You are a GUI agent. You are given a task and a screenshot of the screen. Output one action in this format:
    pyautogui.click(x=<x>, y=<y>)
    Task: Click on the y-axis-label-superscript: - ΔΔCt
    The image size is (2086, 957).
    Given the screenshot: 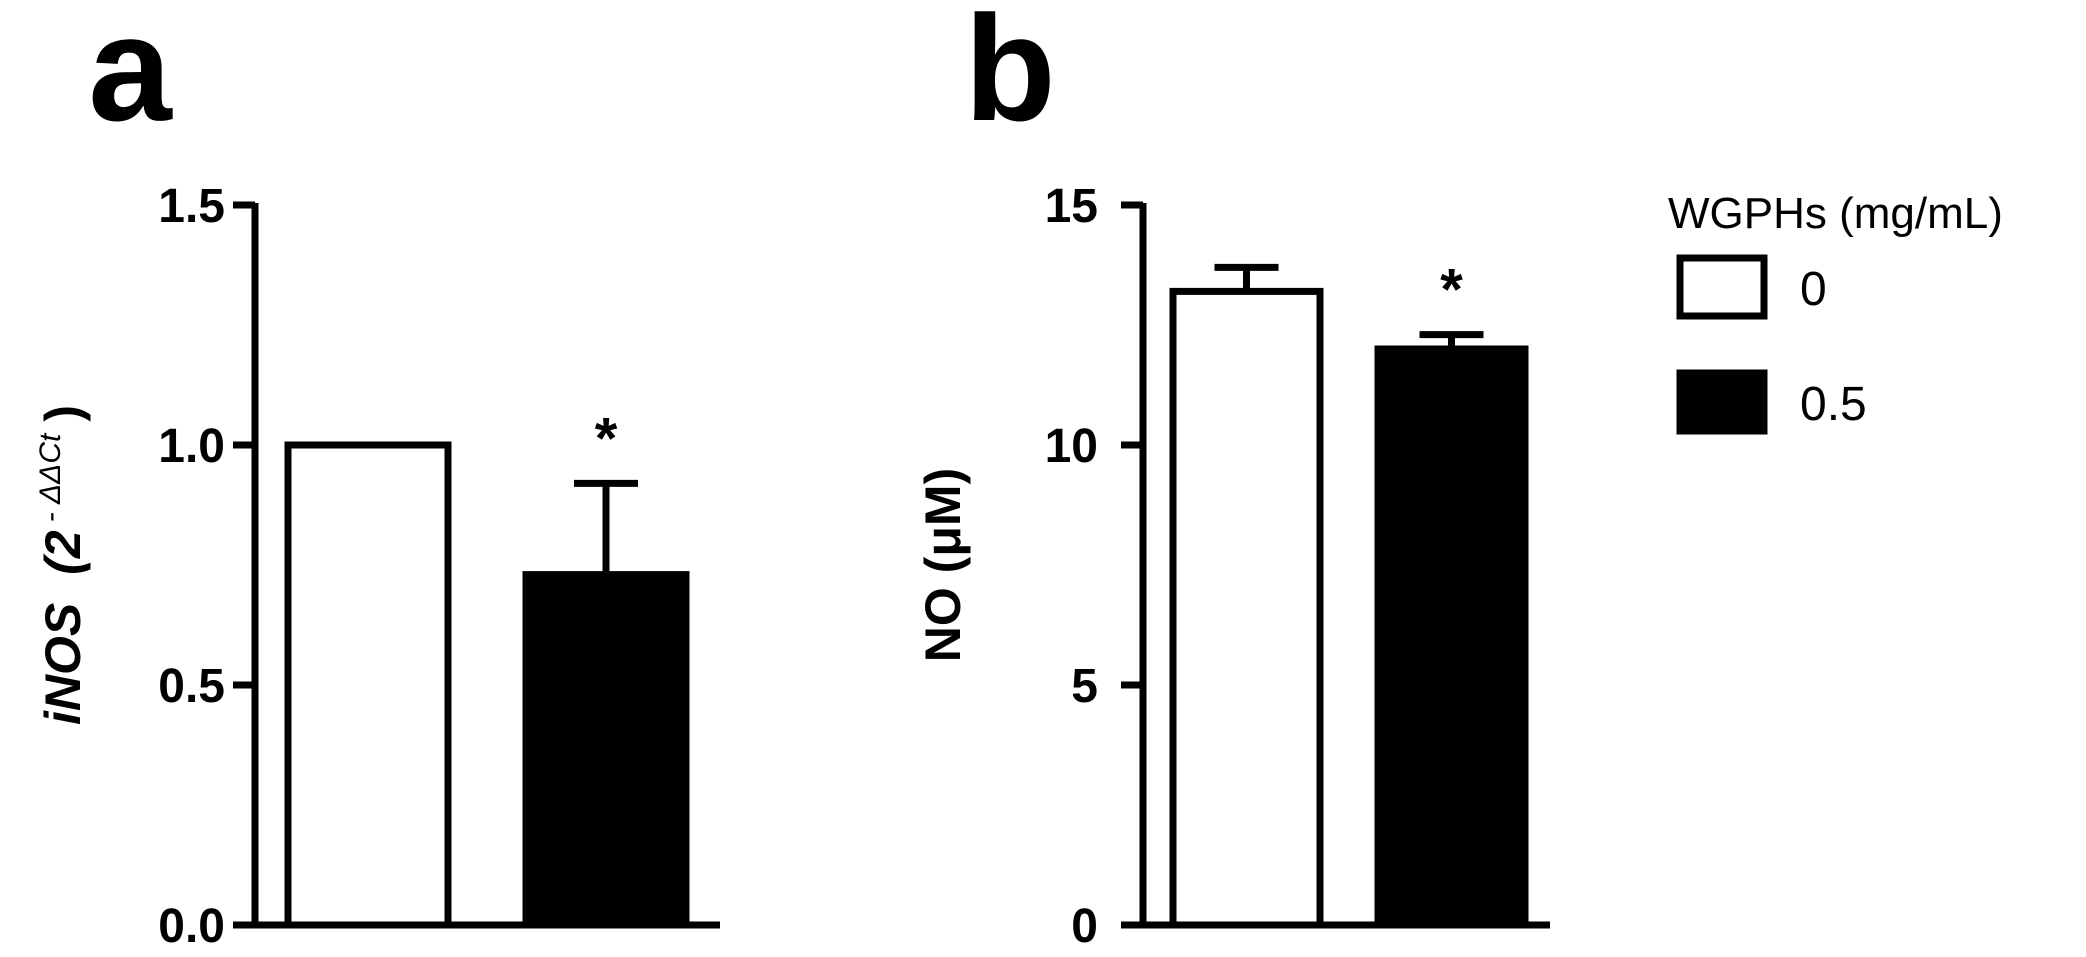 What is the action you would take?
    pyautogui.click(x=50, y=477)
    